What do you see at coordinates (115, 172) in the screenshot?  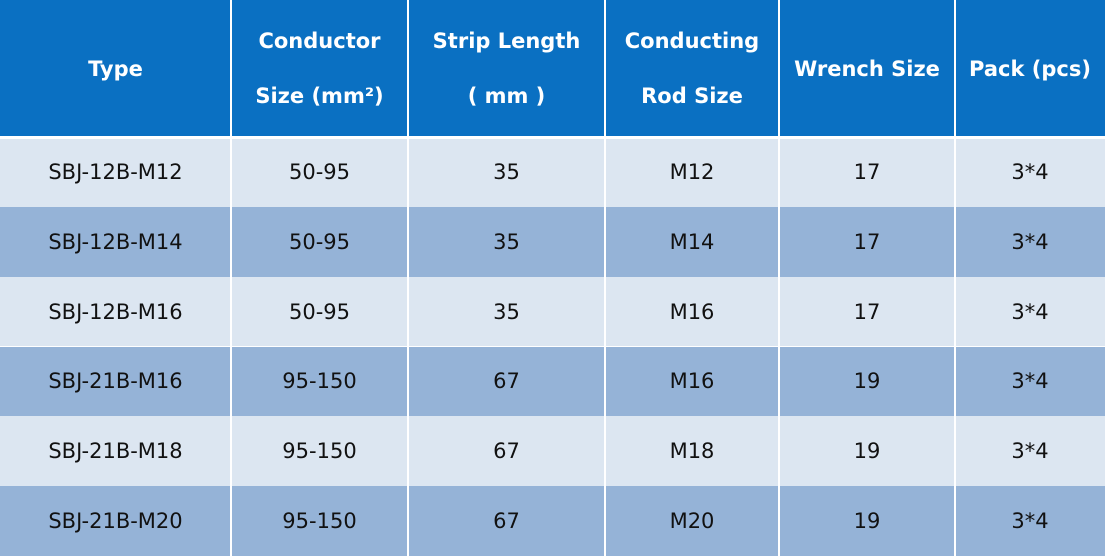 I see `table-cell: SBJ-12B-M12` at bounding box center [115, 172].